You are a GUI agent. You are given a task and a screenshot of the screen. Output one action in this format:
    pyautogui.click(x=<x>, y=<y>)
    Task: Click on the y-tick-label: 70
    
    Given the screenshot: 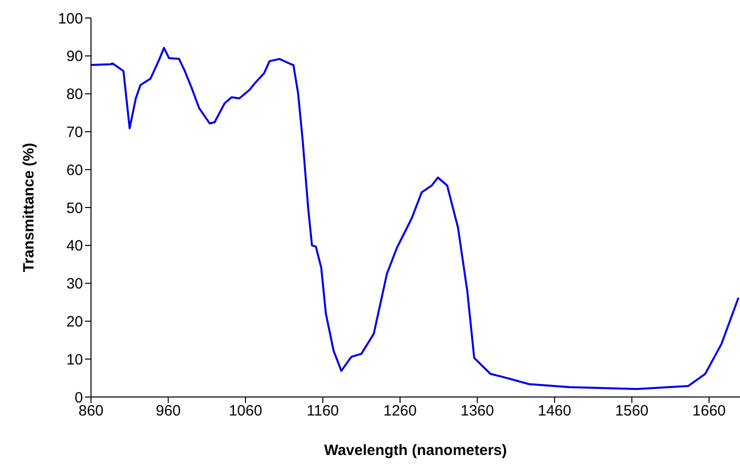 What is the action you would take?
    pyautogui.click(x=74, y=133)
    